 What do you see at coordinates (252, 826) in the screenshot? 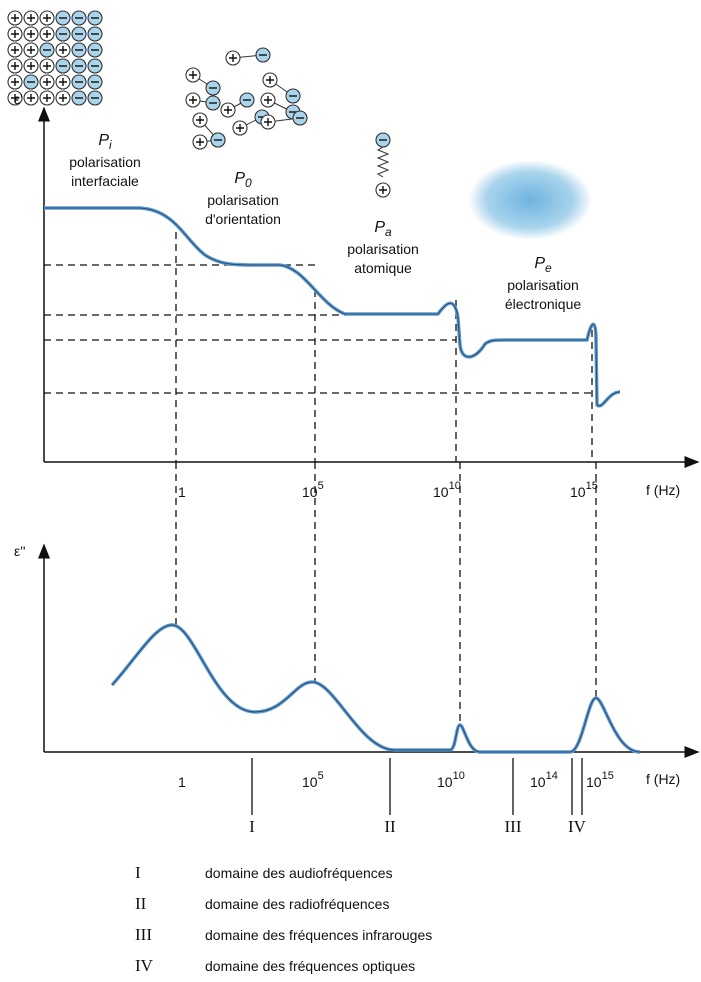
I see `range-numeral: I` at bounding box center [252, 826].